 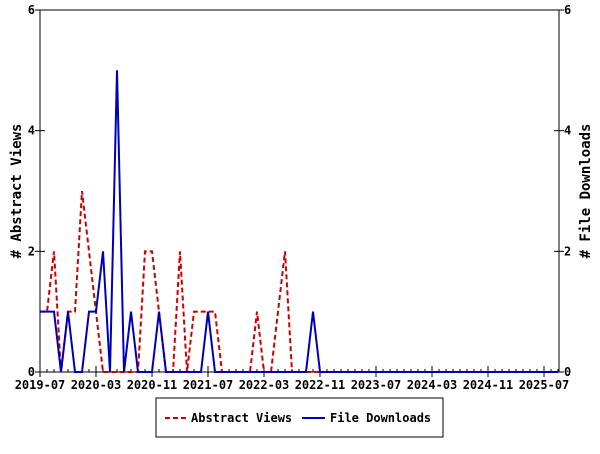 I want to click on x-tick-label: 2022-11, so click(x=320, y=385).